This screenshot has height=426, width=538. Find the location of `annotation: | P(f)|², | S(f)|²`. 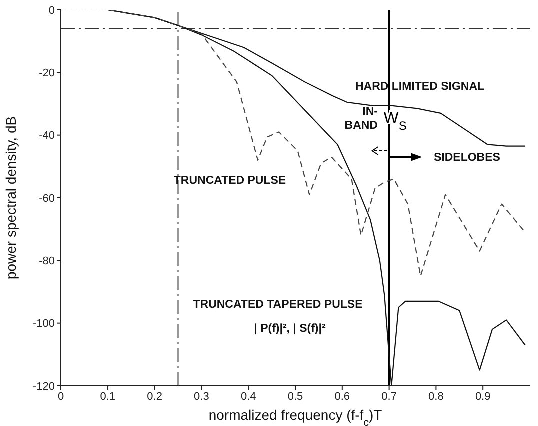

annotation: | P(f)|², | S(f)|² is located at coordinates (290, 329).